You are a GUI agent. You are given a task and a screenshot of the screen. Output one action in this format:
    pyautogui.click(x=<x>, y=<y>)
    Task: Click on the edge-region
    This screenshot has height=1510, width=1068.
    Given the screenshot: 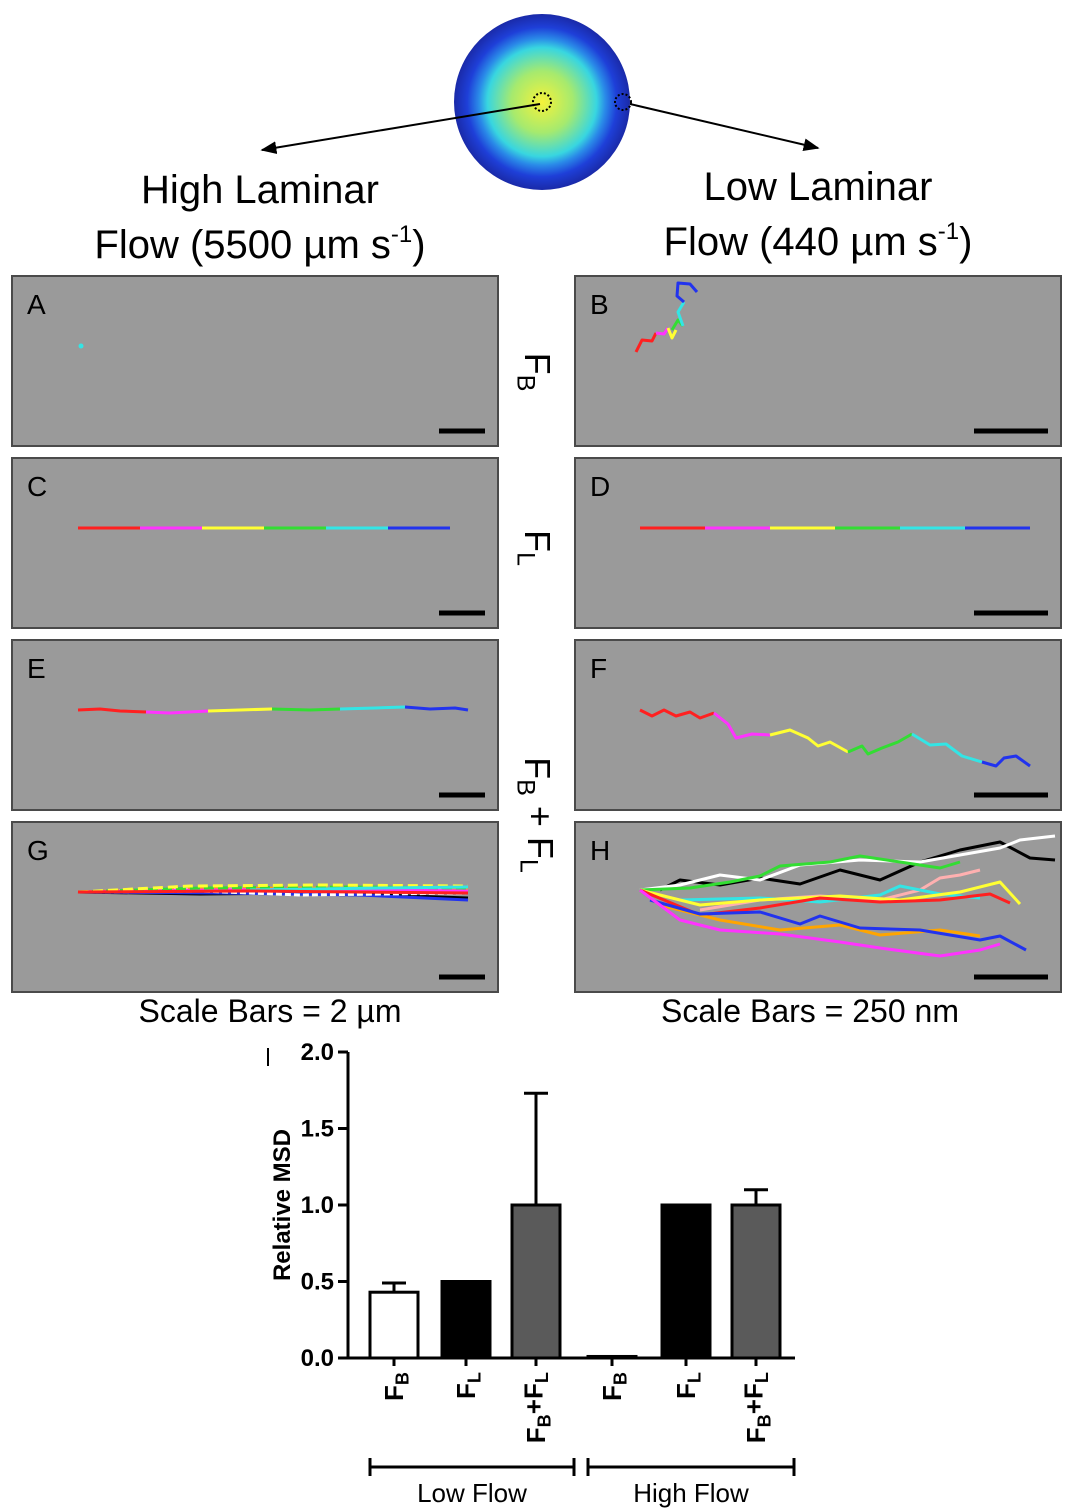 What is the action you would take?
    pyautogui.click(x=623, y=102)
    